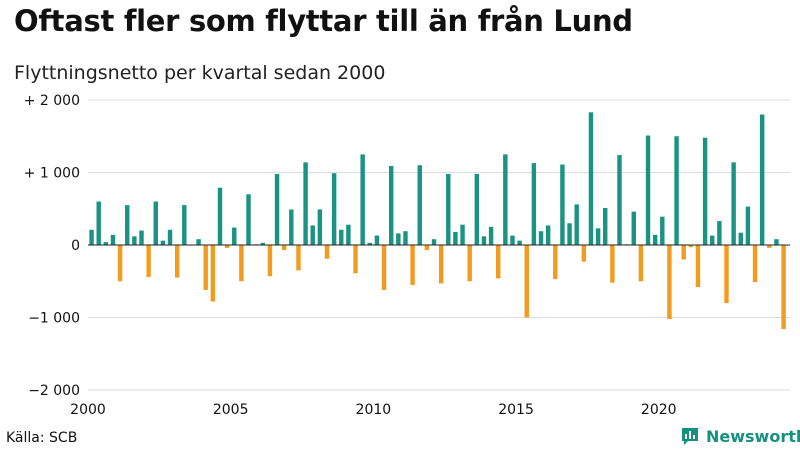 The image size is (800, 450). I want to click on x-tick-label: 2010, so click(374, 410).